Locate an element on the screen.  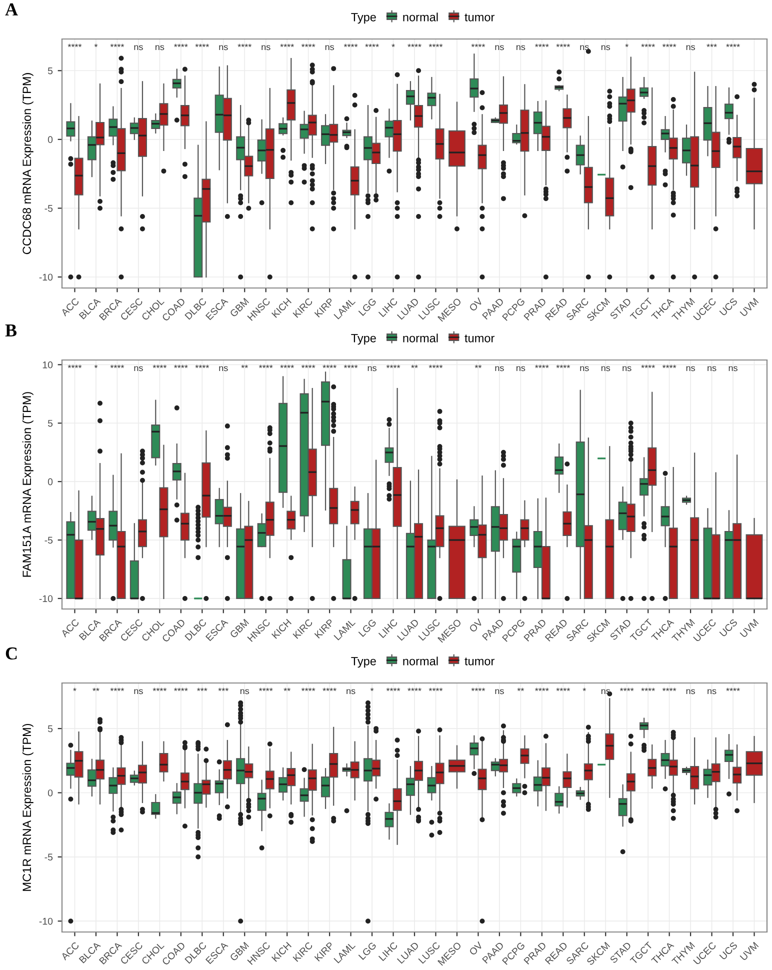
chart-title: A is located at coordinates (11, 9).